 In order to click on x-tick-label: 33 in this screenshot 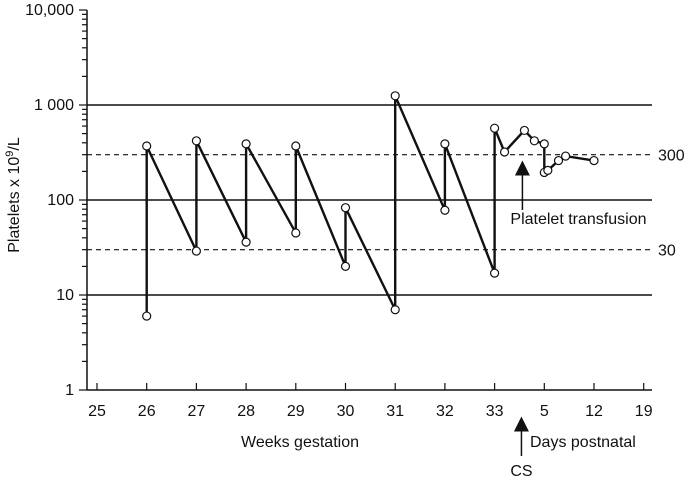, I will do `click(495, 411)`.